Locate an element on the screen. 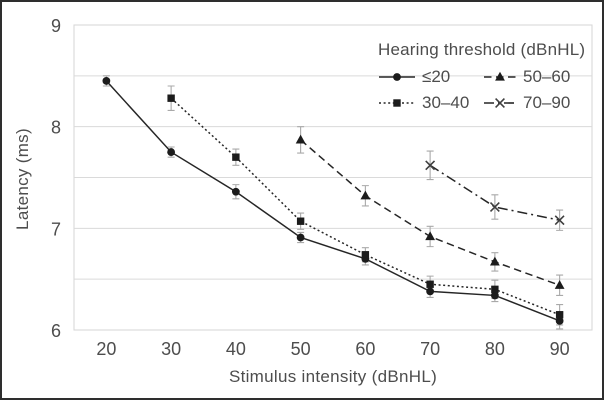  legend-sample-le-20-icon is located at coordinates (397, 77).